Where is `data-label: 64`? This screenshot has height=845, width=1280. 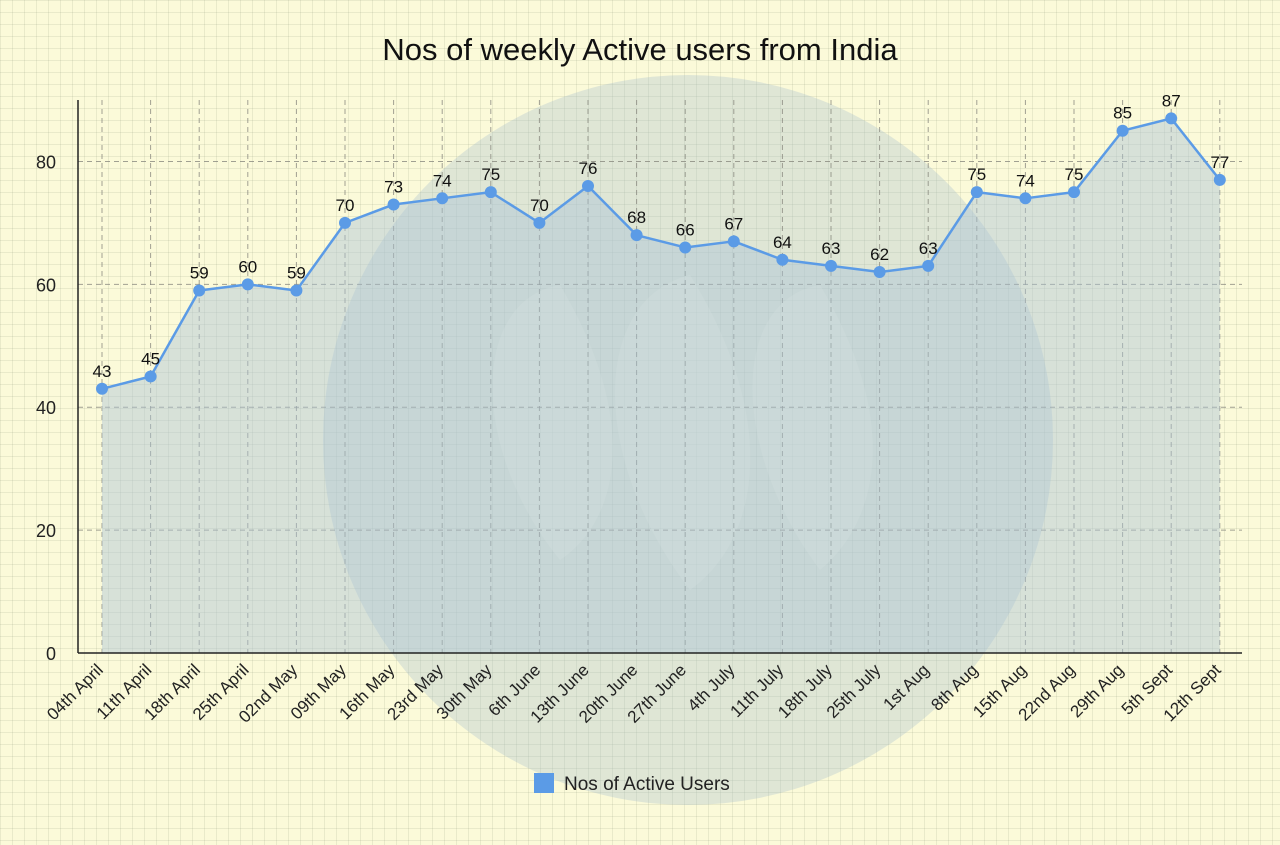
data-label: 64 is located at coordinates (782, 242).